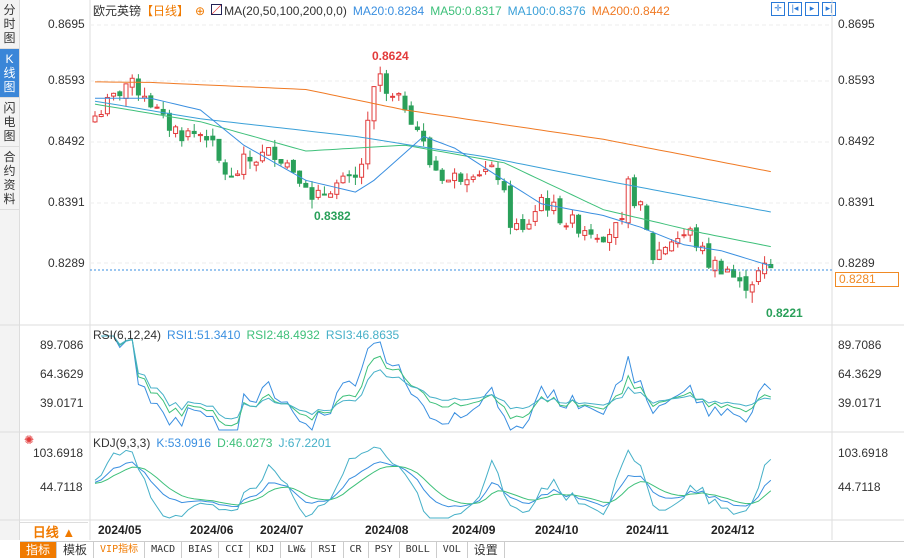  What do you see at coordinates (436, 381) in the screenshot?
I see `rsi12-line` at bounding box center [436, 381].